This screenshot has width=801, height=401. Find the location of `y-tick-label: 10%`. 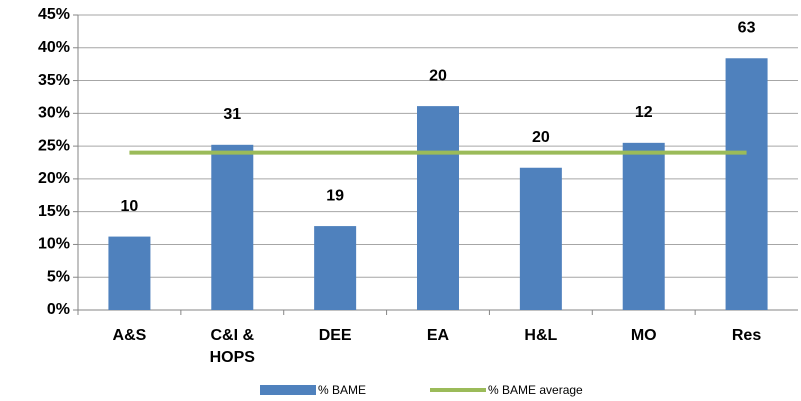

y-tick-label: 10% is located at coordinates (54, 244).